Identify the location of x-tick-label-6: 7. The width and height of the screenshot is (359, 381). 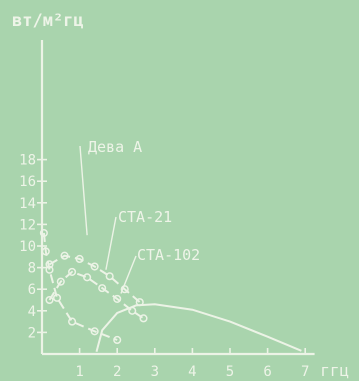
(305, 372).